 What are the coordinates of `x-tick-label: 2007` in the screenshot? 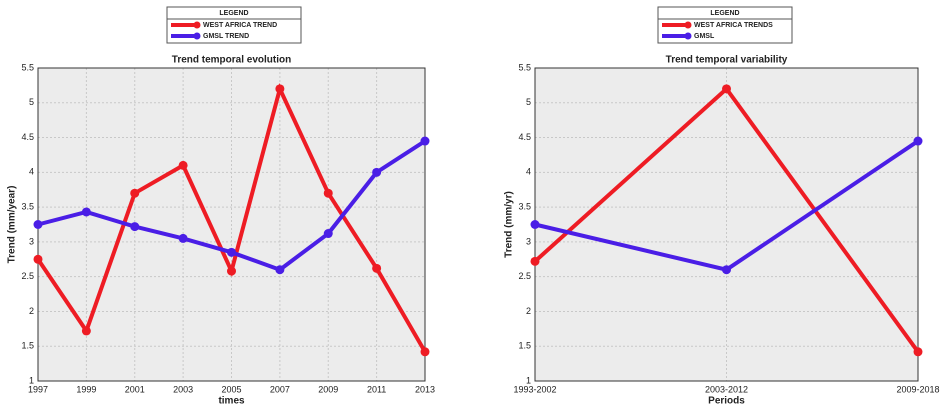 It's located at (280, 389).